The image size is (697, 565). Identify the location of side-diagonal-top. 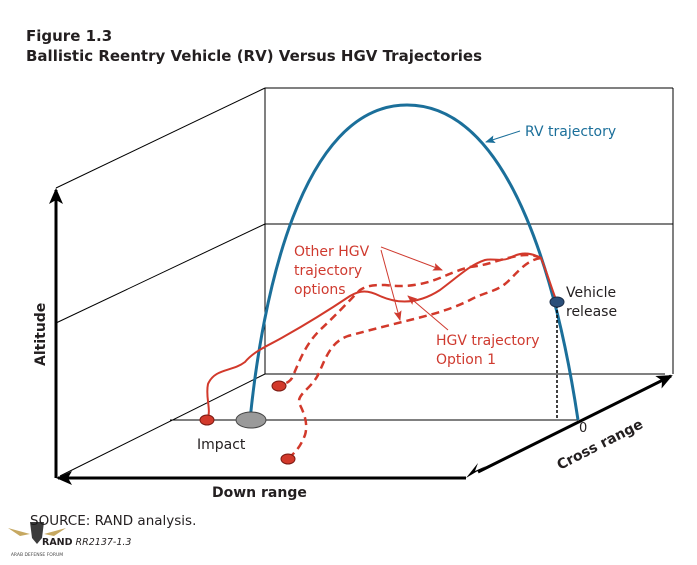
(160, 138).